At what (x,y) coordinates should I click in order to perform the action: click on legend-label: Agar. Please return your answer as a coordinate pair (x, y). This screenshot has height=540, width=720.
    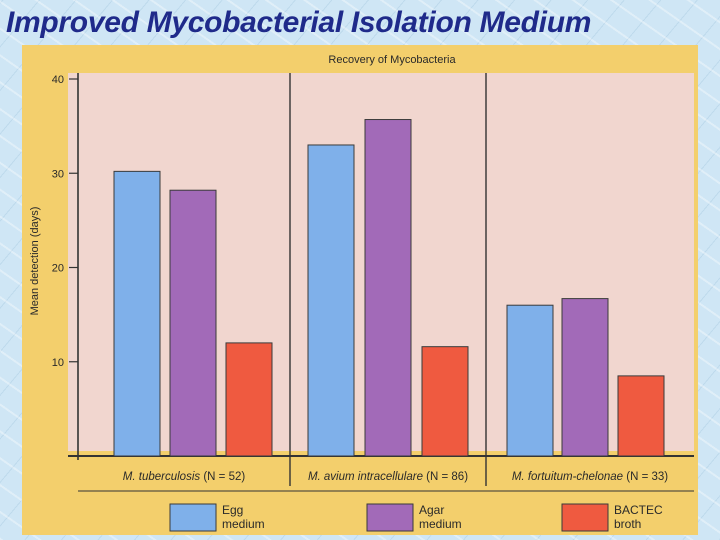
    Looking at the image, I should click on (431, 510).